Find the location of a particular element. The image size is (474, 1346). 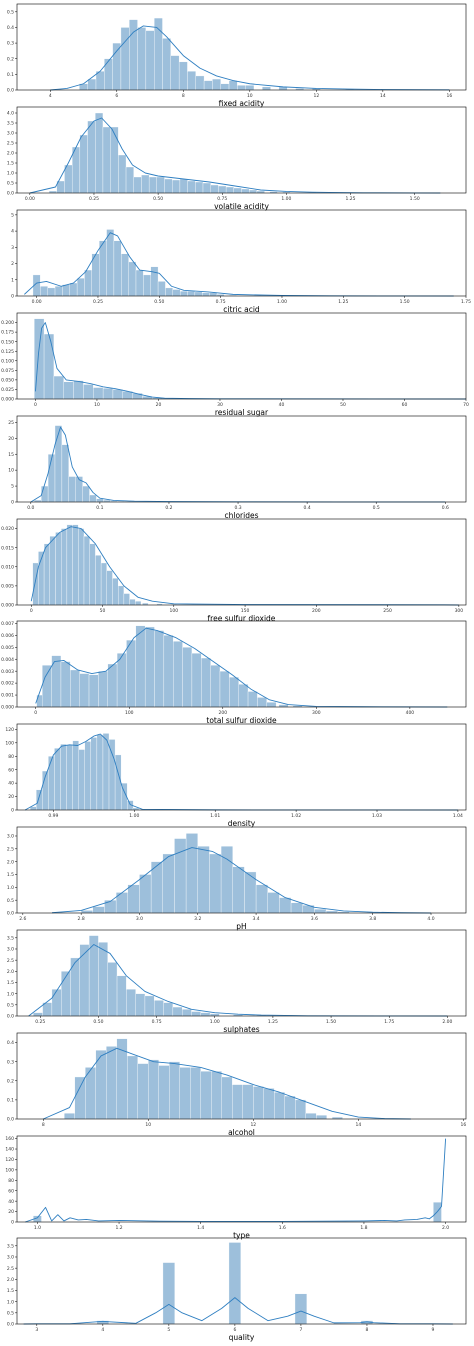

y-tick-label: 5 is located at coordinates (12, 215).